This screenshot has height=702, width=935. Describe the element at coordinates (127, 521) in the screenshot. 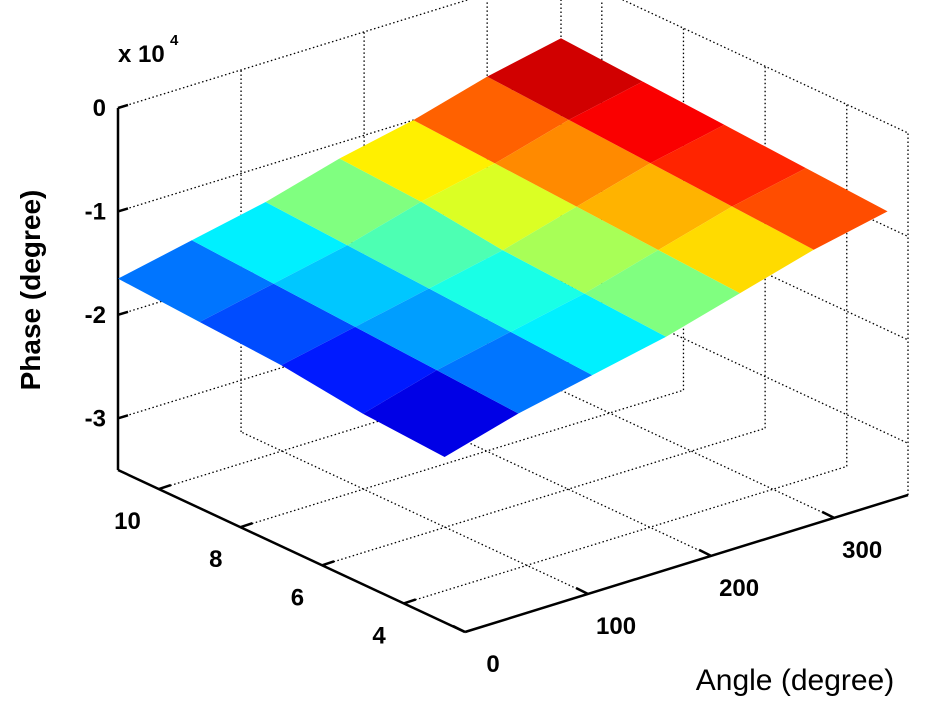

I see `y-tick-label: 10` at that location.